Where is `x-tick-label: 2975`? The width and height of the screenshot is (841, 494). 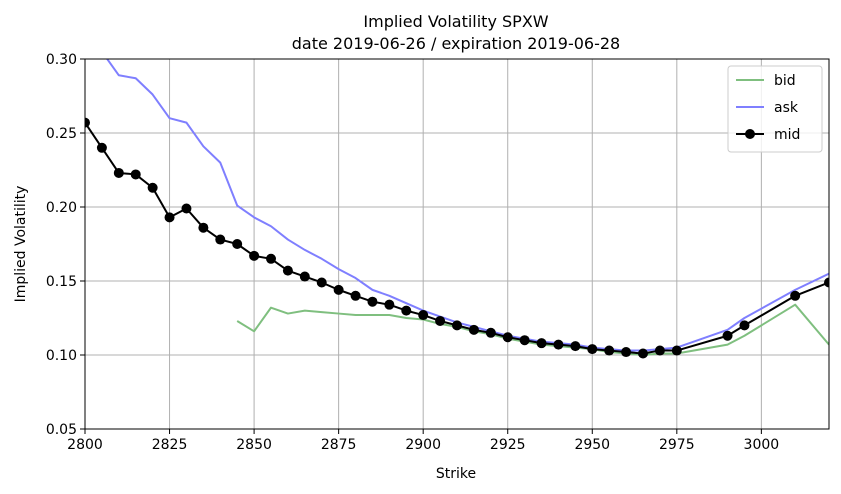 x-tick-label: 2975 is located at coordinates (677, 445).